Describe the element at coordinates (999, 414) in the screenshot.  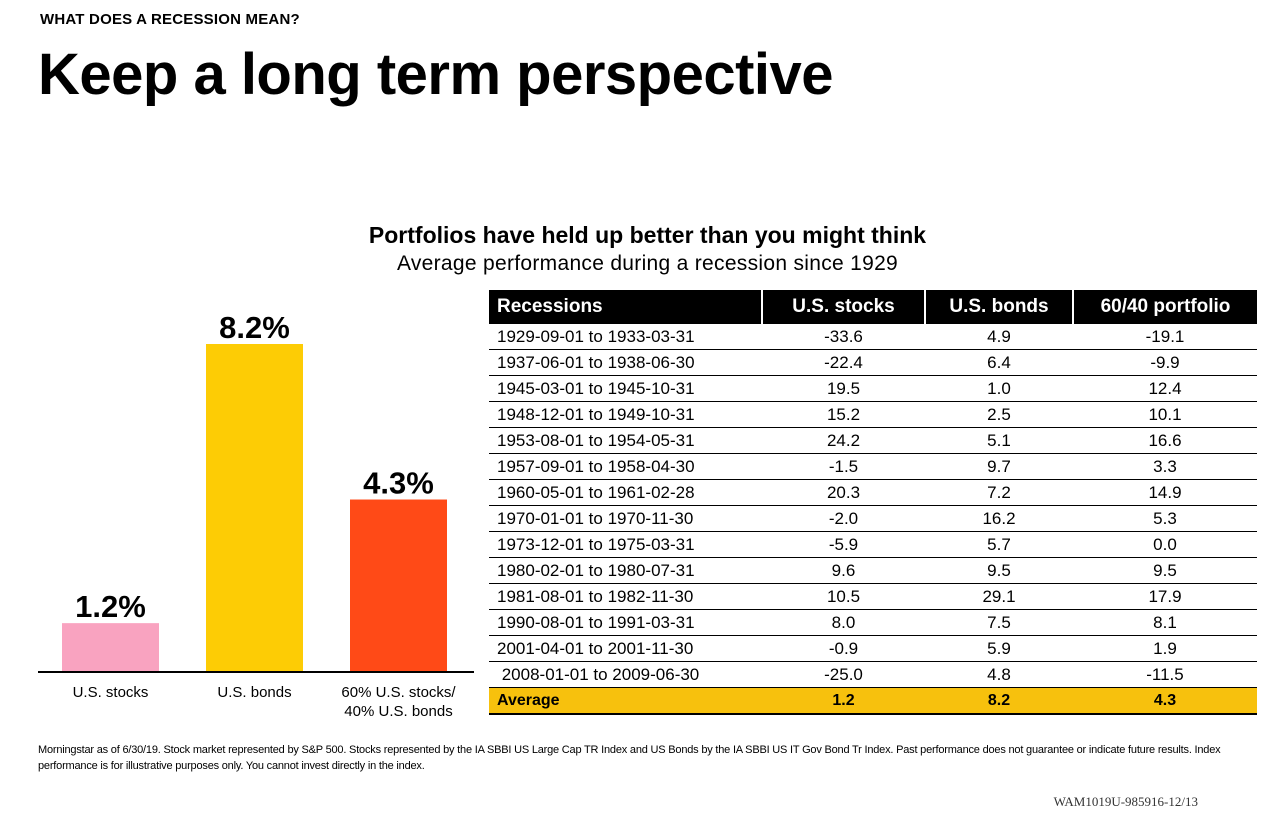
I see `value-cell: 2.5` at that location.